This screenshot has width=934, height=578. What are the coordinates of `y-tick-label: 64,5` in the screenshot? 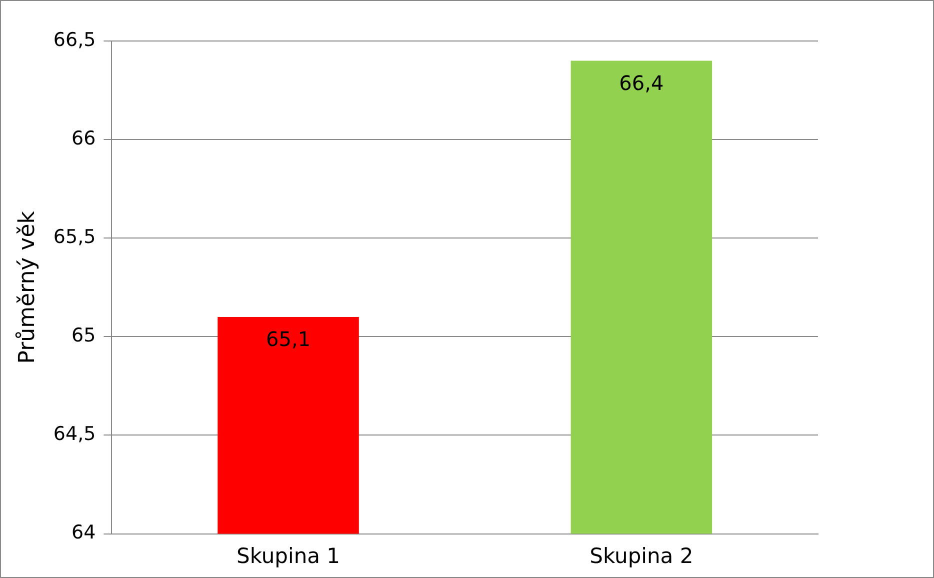 It's located at (74, 434).